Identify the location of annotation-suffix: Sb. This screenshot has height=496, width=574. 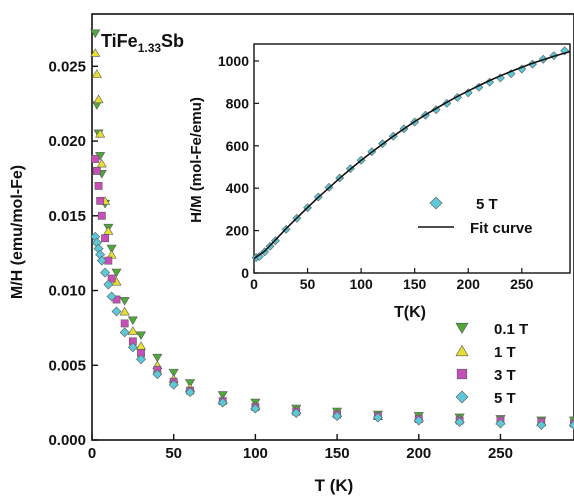
(172, 41).